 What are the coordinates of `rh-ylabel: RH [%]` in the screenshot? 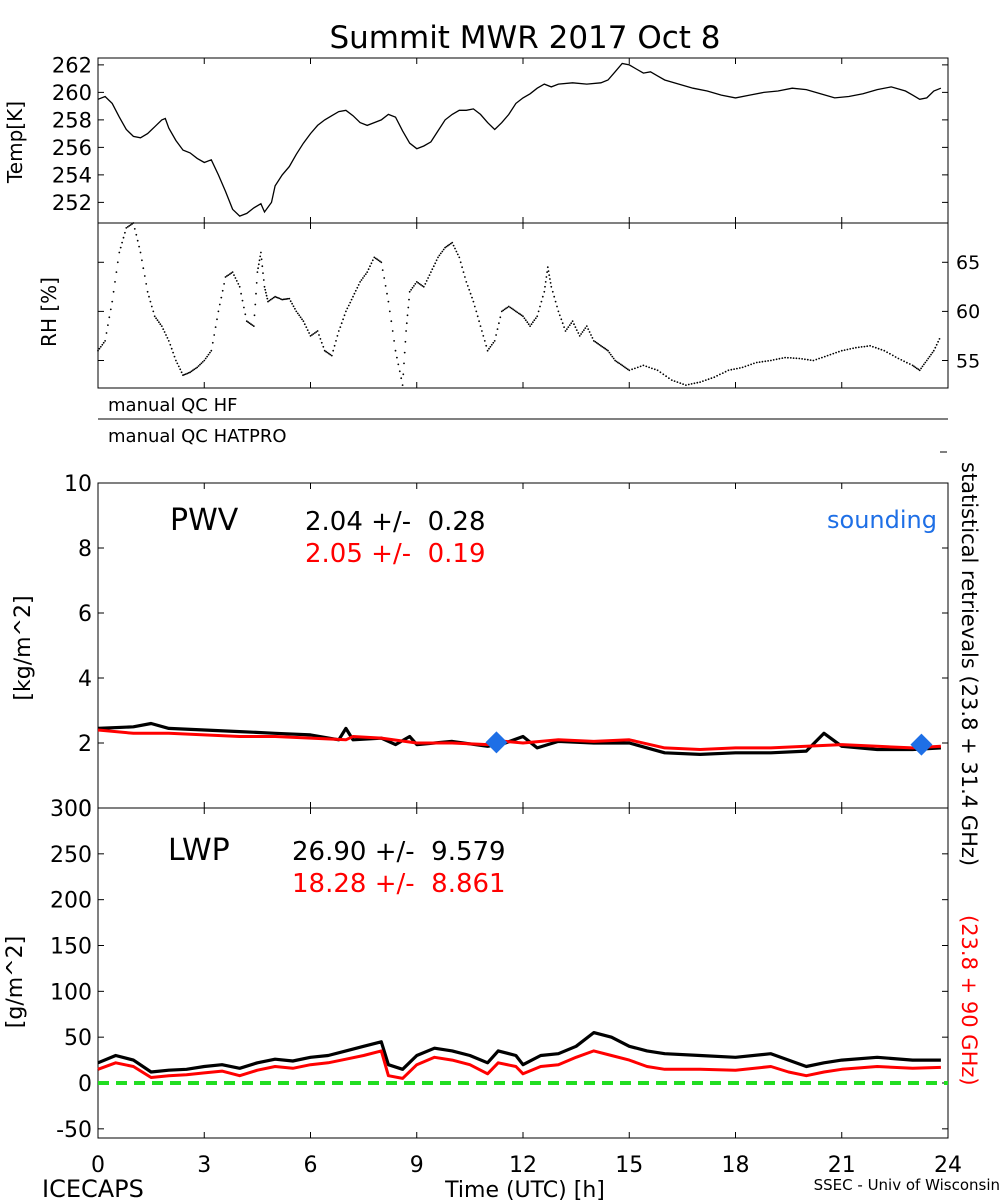 It's located at (49, 312).